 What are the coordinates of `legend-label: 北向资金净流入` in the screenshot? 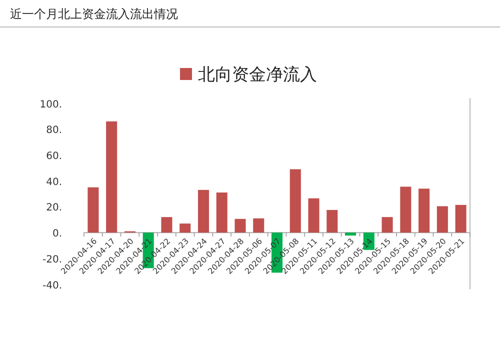 It's located at (257, 75).